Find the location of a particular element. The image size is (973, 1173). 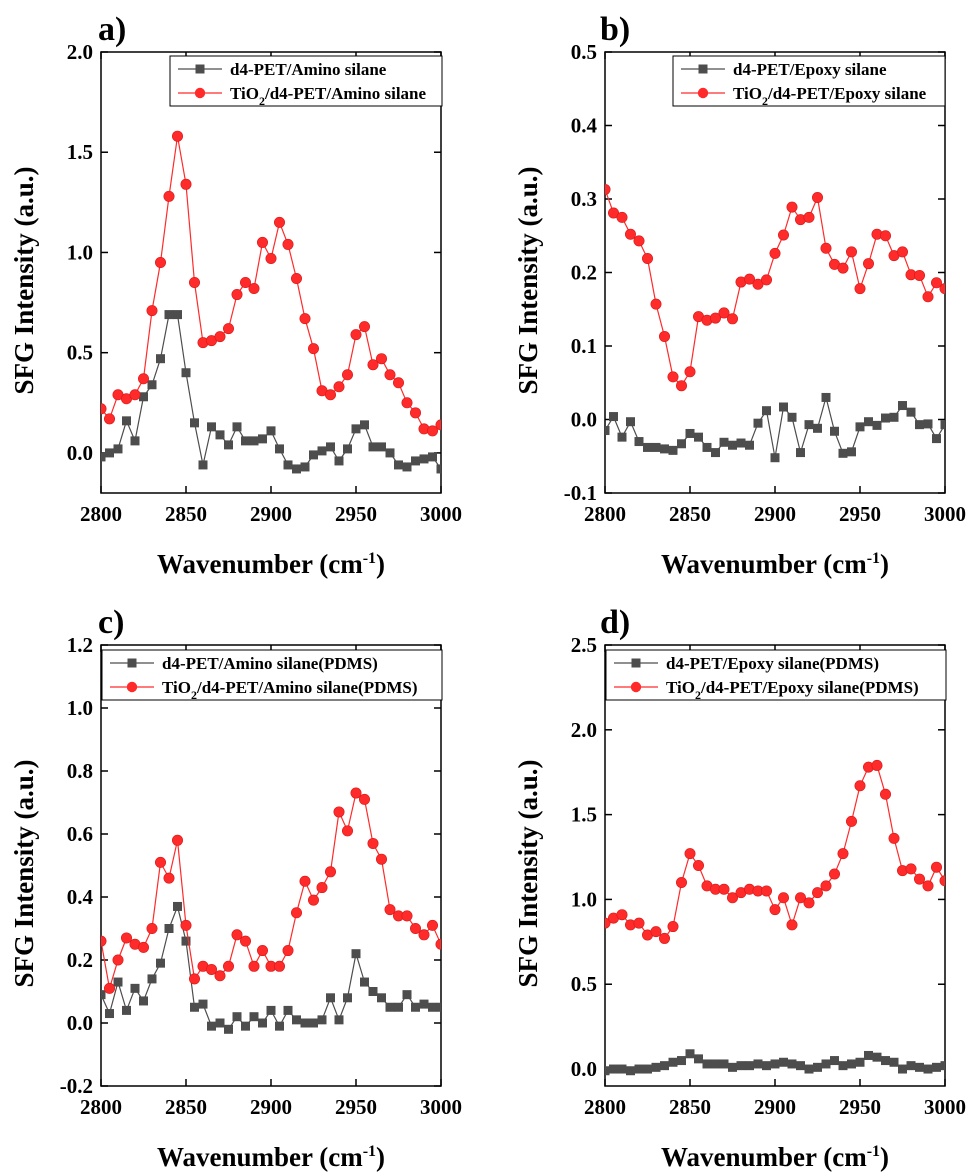

plot-area is located at coordinates (271, 910).